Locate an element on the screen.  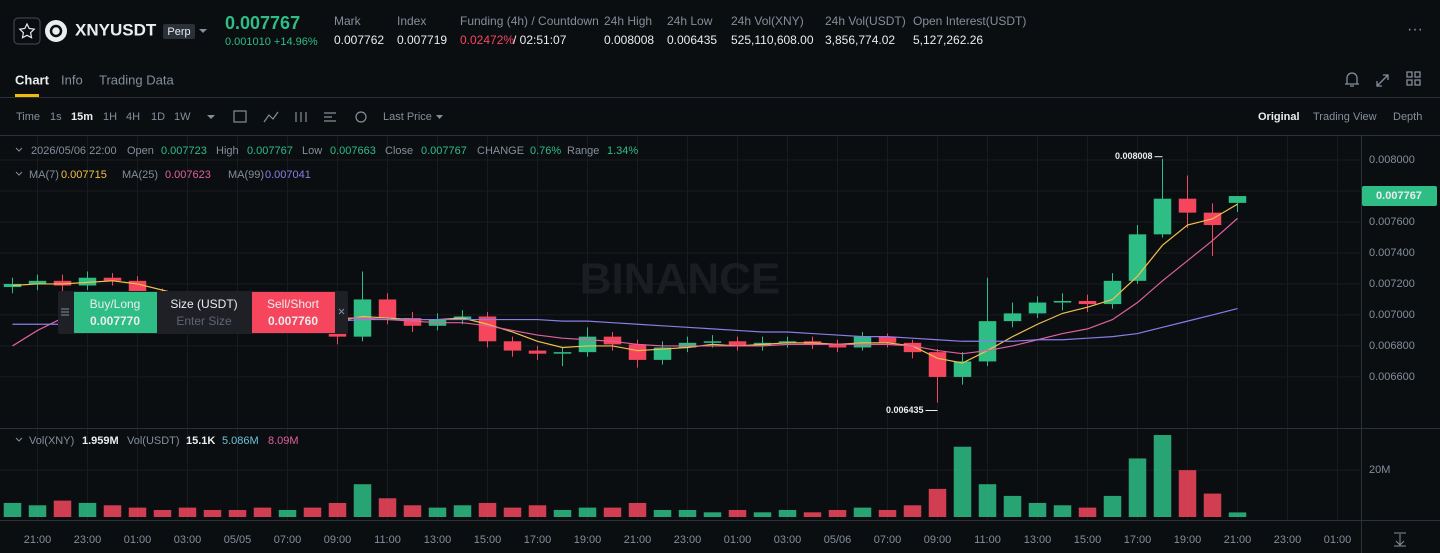
interval: 4H is located at coordinates (133, 117).